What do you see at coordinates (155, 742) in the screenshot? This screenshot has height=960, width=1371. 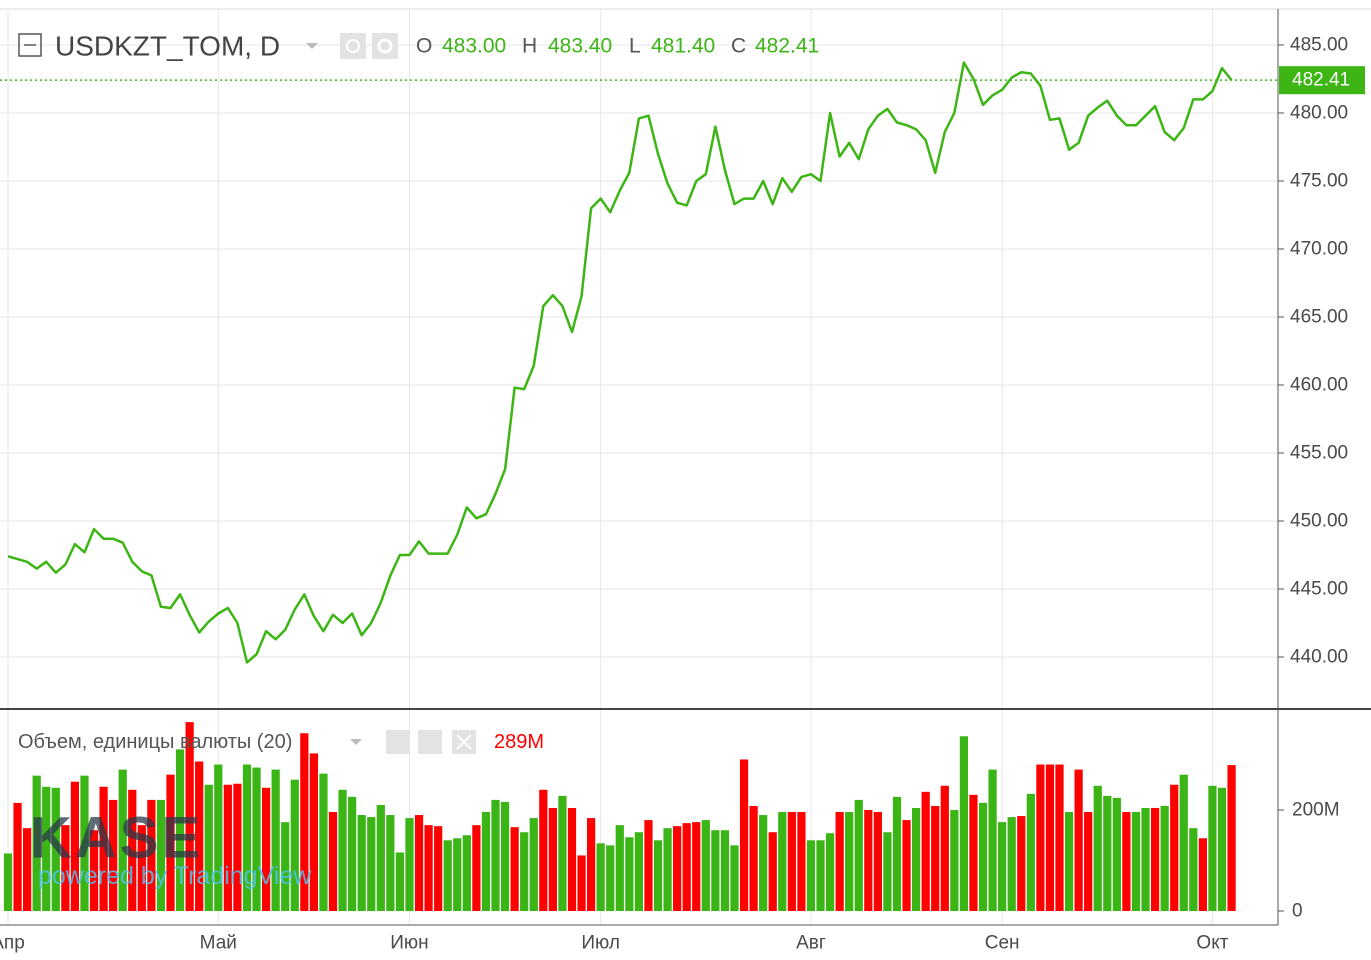 I see `volume-title: Объем, единицы валюты (20)` at bounding box center [155, 742].